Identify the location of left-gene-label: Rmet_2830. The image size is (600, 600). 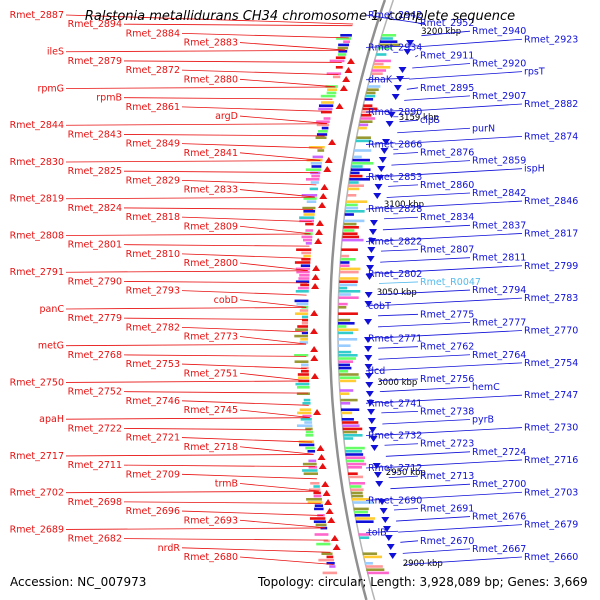
(37, 162).